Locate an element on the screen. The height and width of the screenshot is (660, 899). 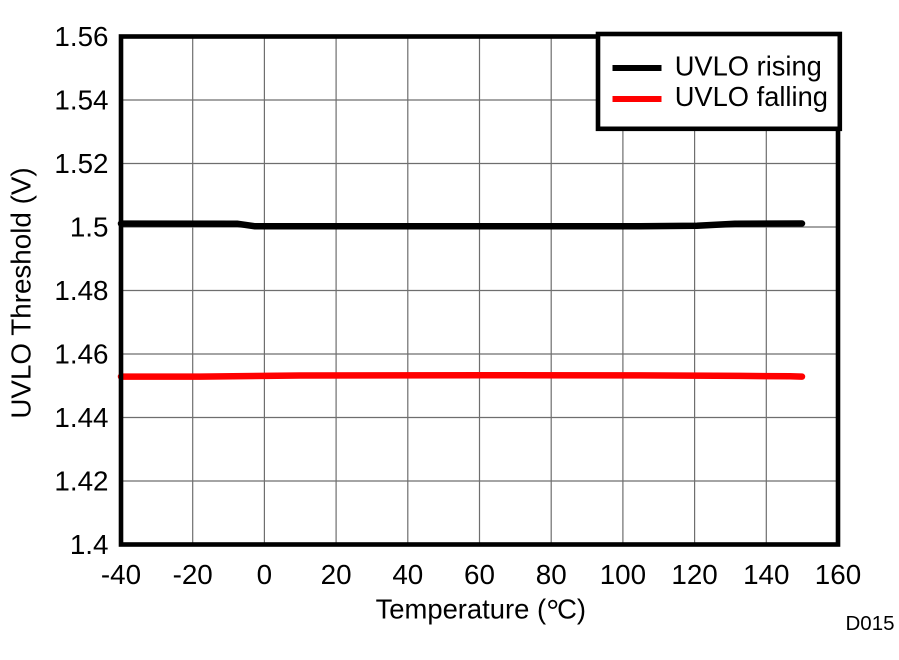
svg-text: 160 is located at coordinates (838, 574).